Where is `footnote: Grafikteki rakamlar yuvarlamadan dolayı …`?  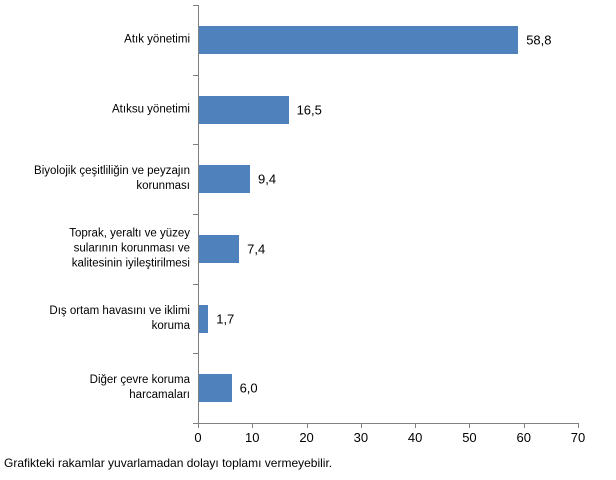
footnote: Grafikteki rakamlar yuvarlamadan dolayı … is located at coordinates (168, 463).